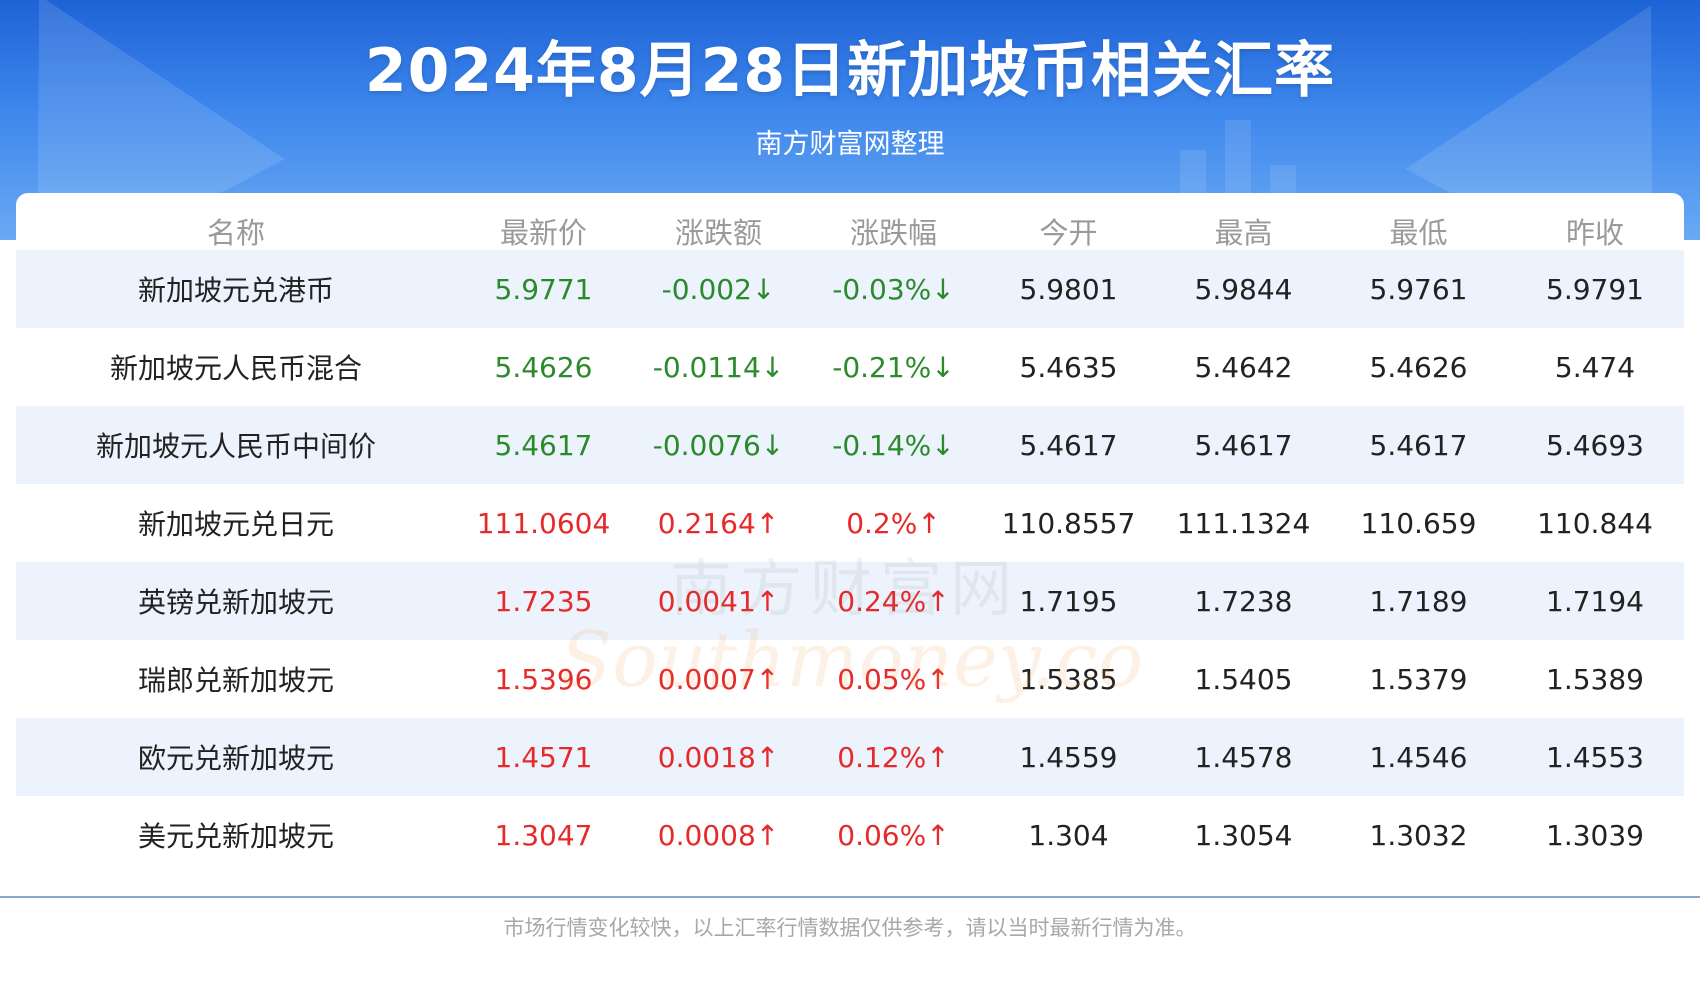 The image size is (1700, 1000). I want to click on prev-close-price: 1.4553, so click(1595, 757).